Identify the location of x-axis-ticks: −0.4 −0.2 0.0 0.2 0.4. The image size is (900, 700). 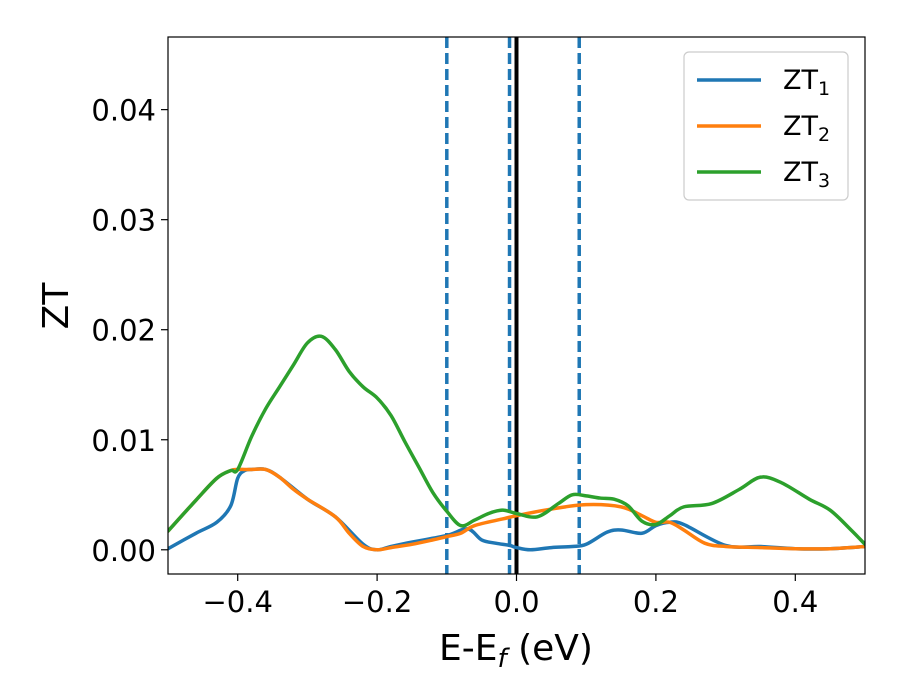
(510, 596).